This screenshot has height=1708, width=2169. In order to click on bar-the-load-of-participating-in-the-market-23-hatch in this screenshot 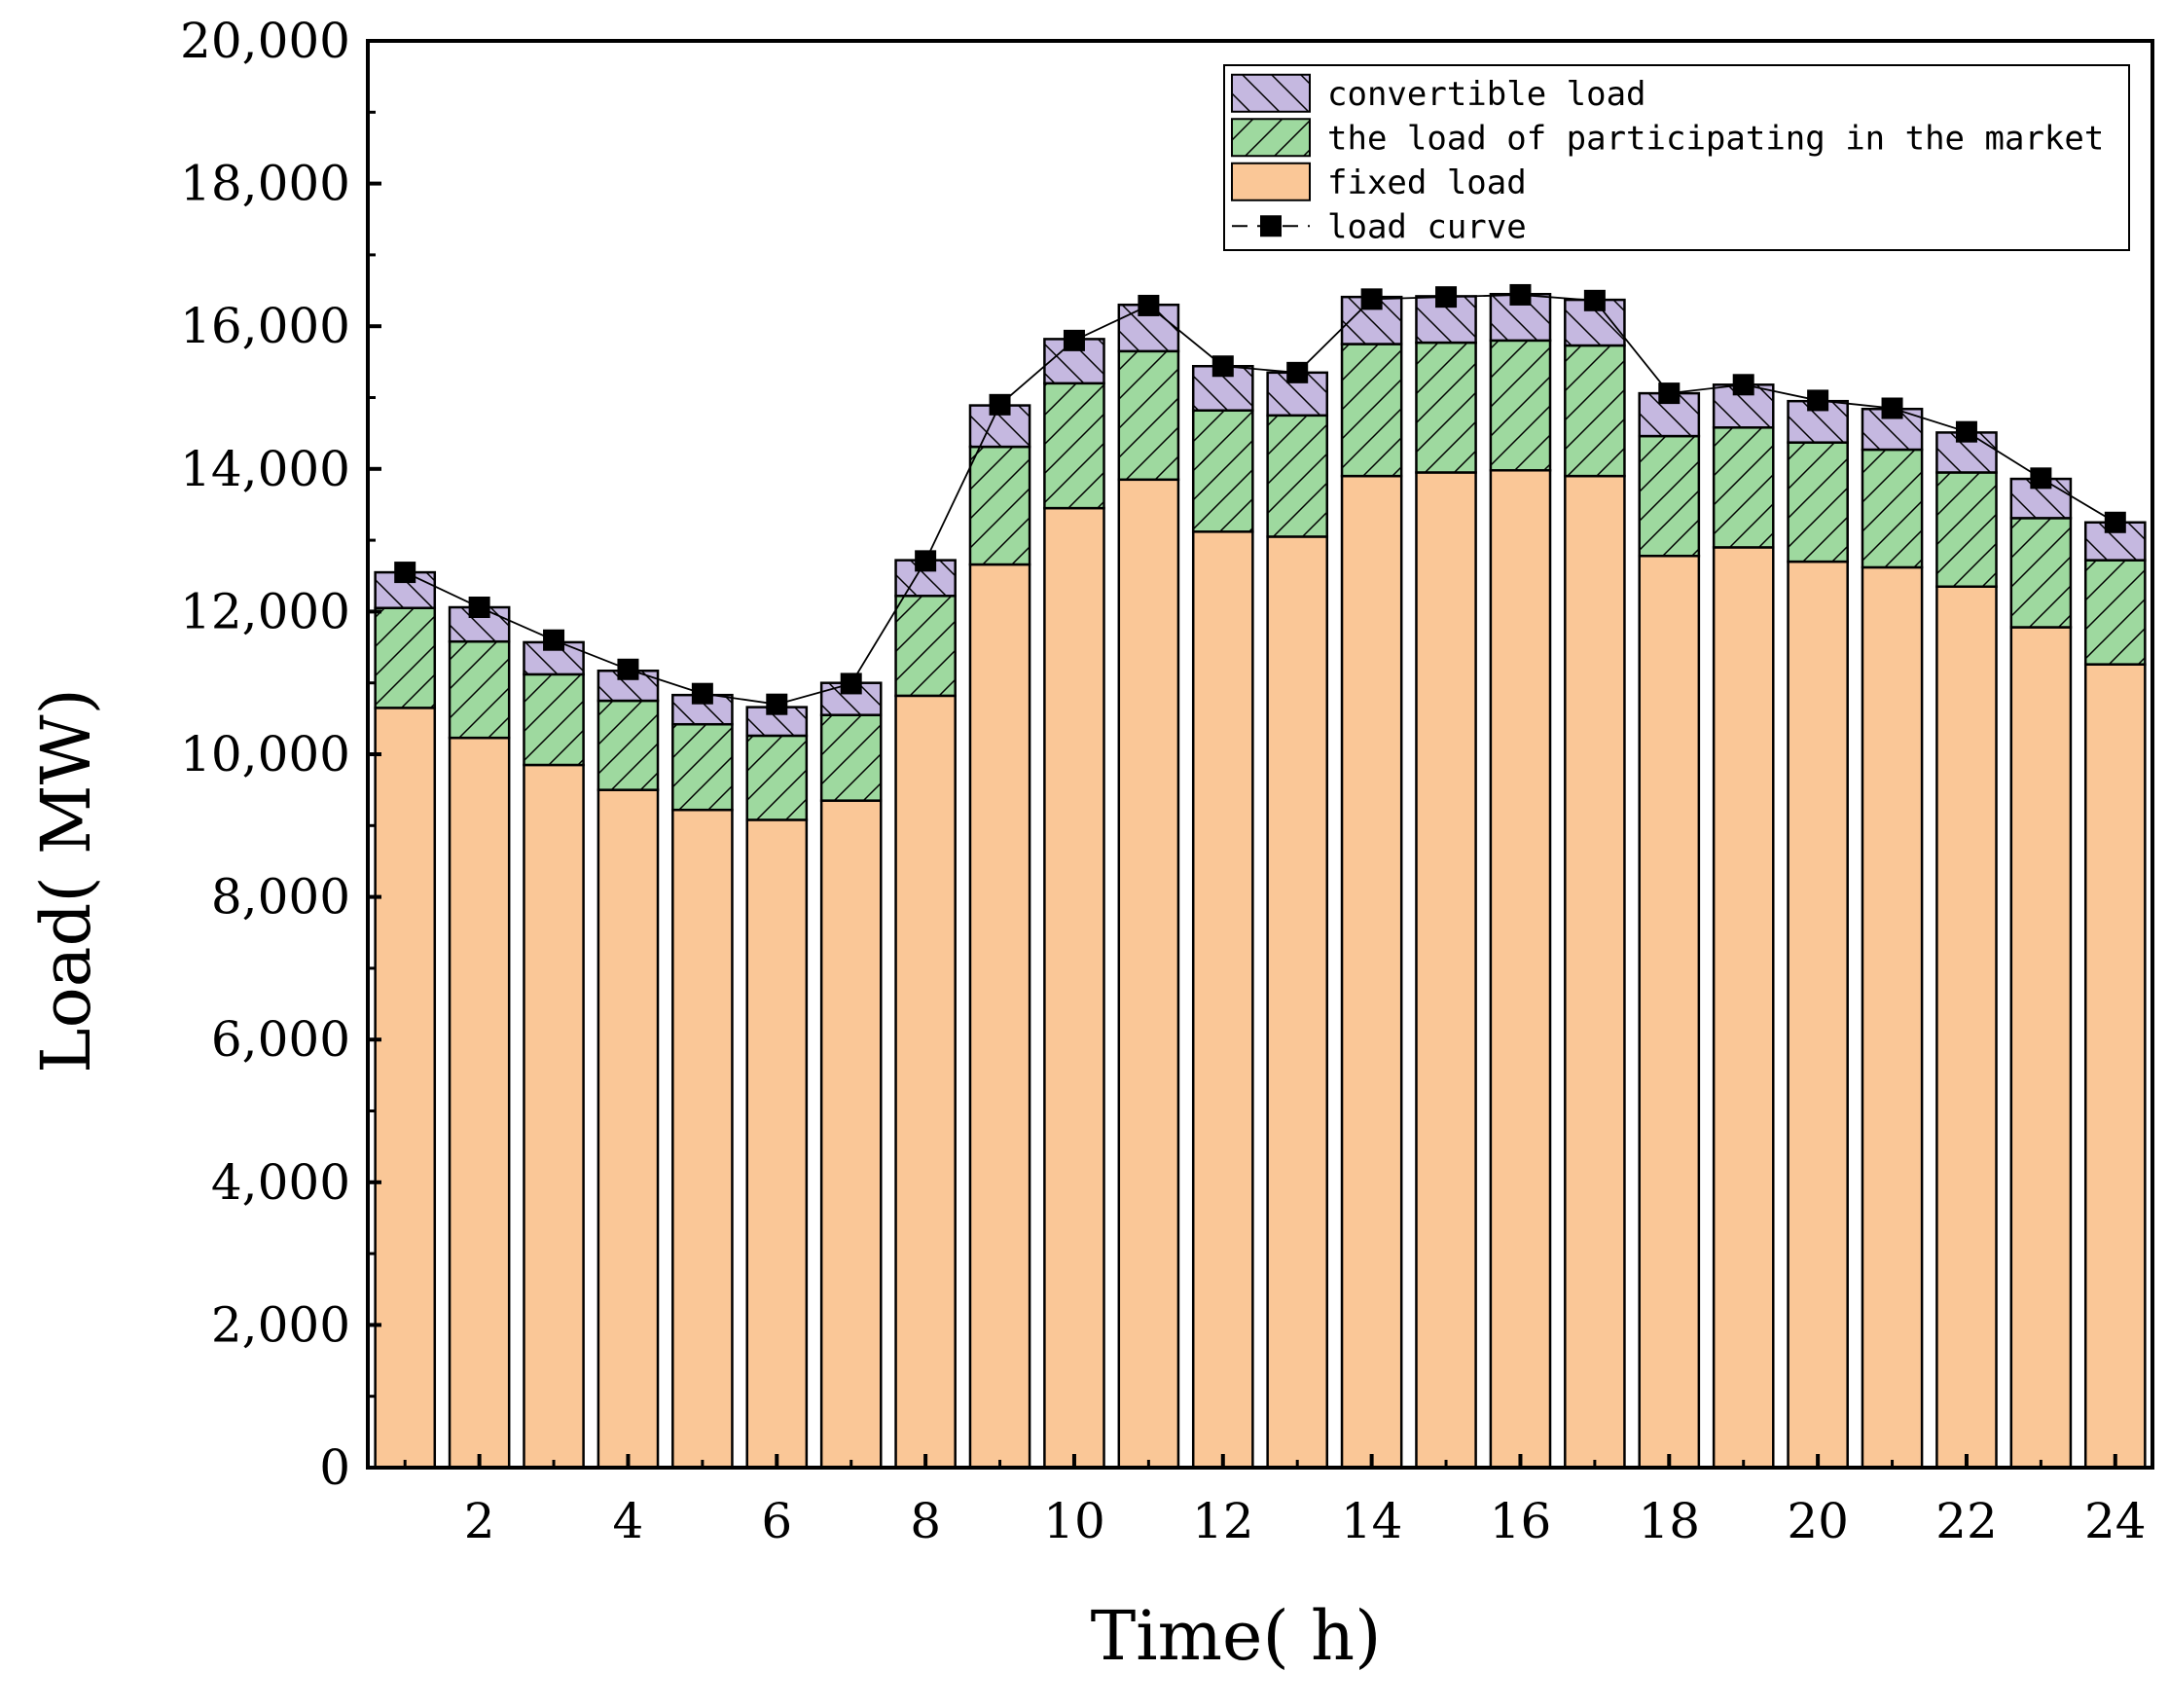, I will do `click(2040, 573)`.